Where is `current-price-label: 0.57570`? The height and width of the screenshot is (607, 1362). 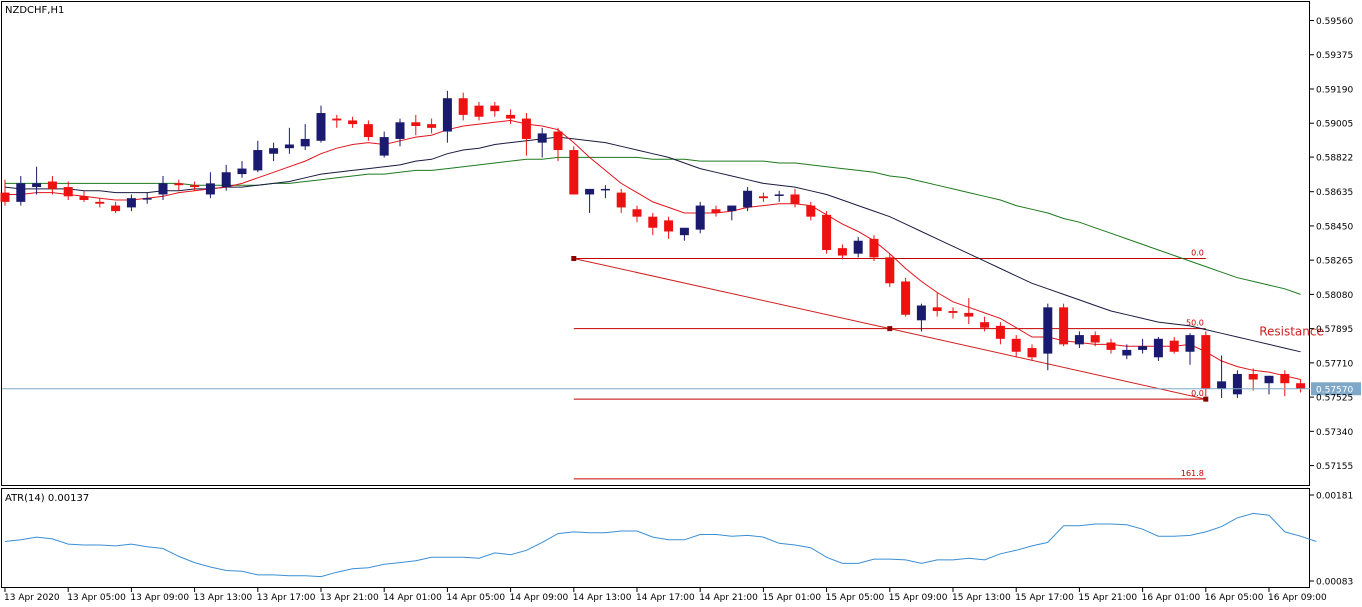
current-price-label: 0.57570 is located at coordinates (1334, 390).